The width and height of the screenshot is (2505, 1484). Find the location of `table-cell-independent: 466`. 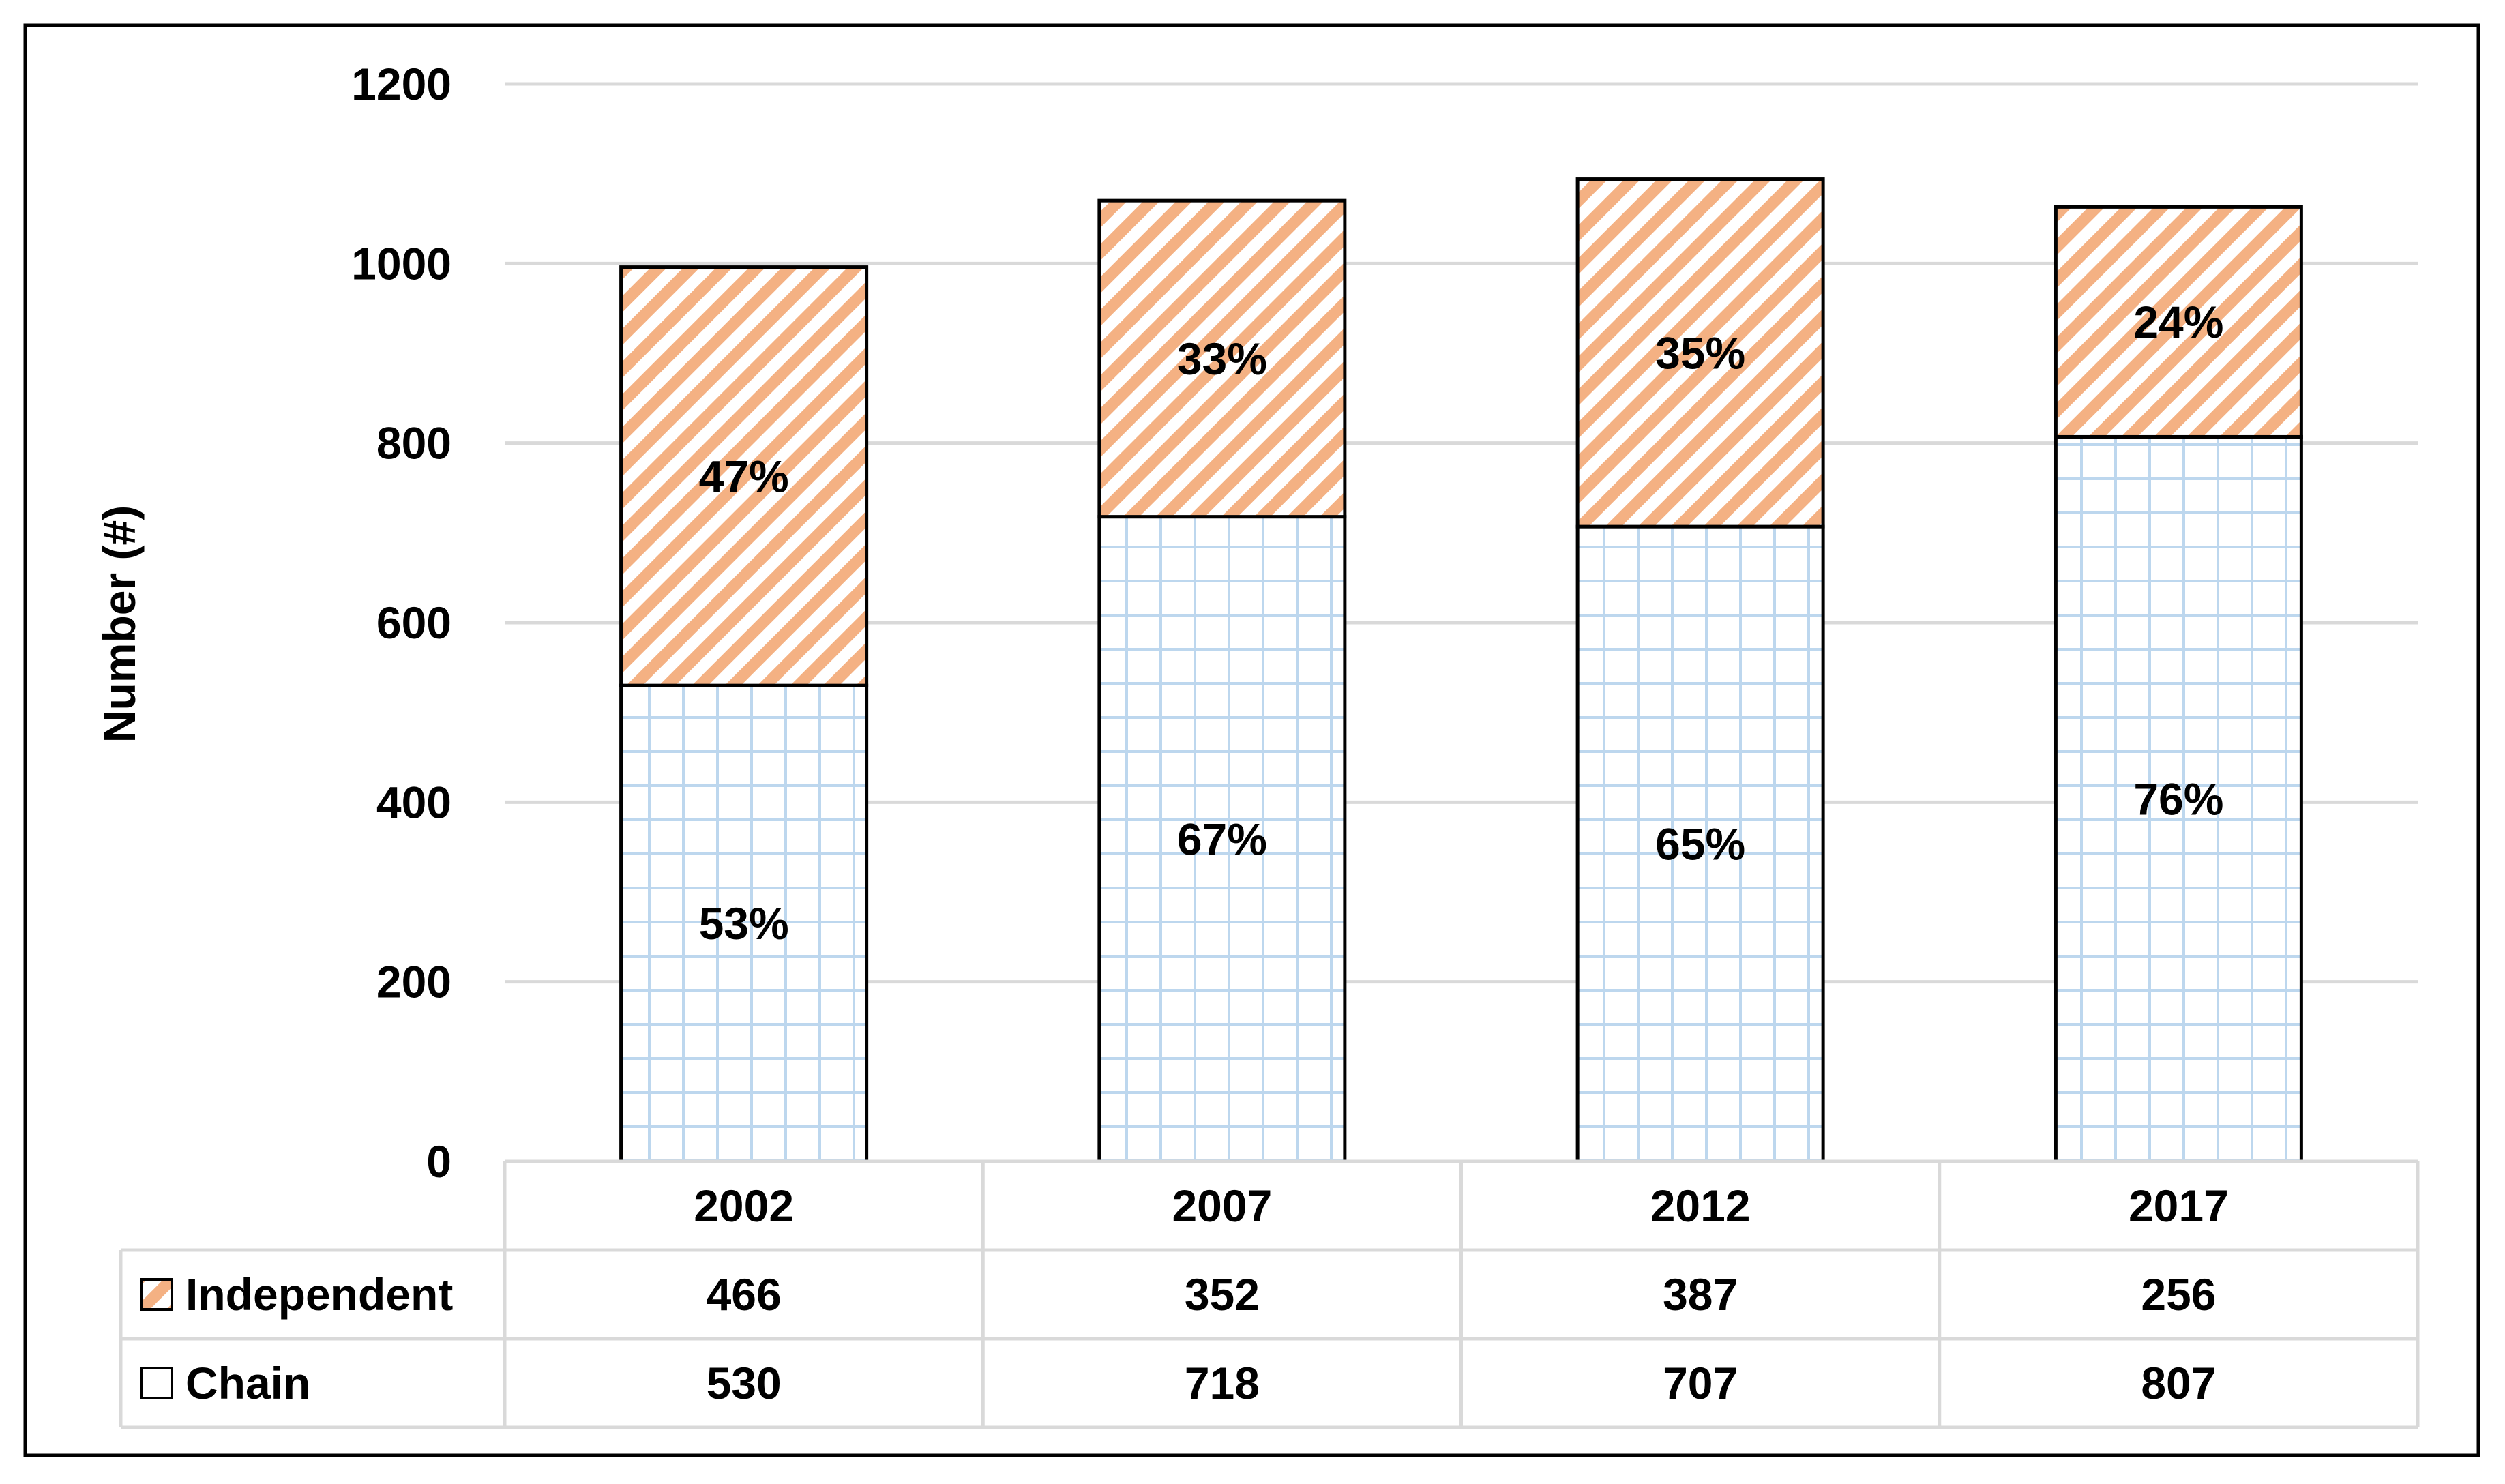

table-cell-independent: 466 is located at coordinates (744, 1294).